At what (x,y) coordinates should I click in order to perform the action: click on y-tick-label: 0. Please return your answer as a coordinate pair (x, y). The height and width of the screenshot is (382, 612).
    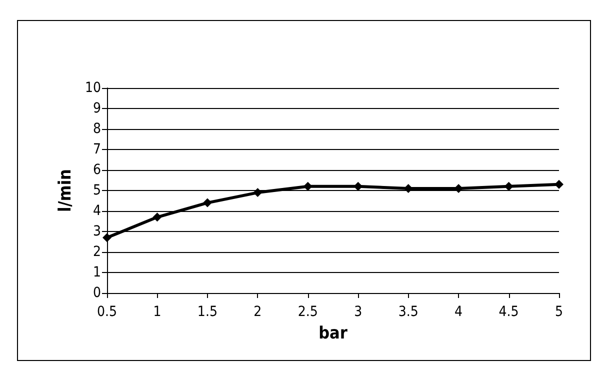
    Looking at the image, I should click on (96, 293).